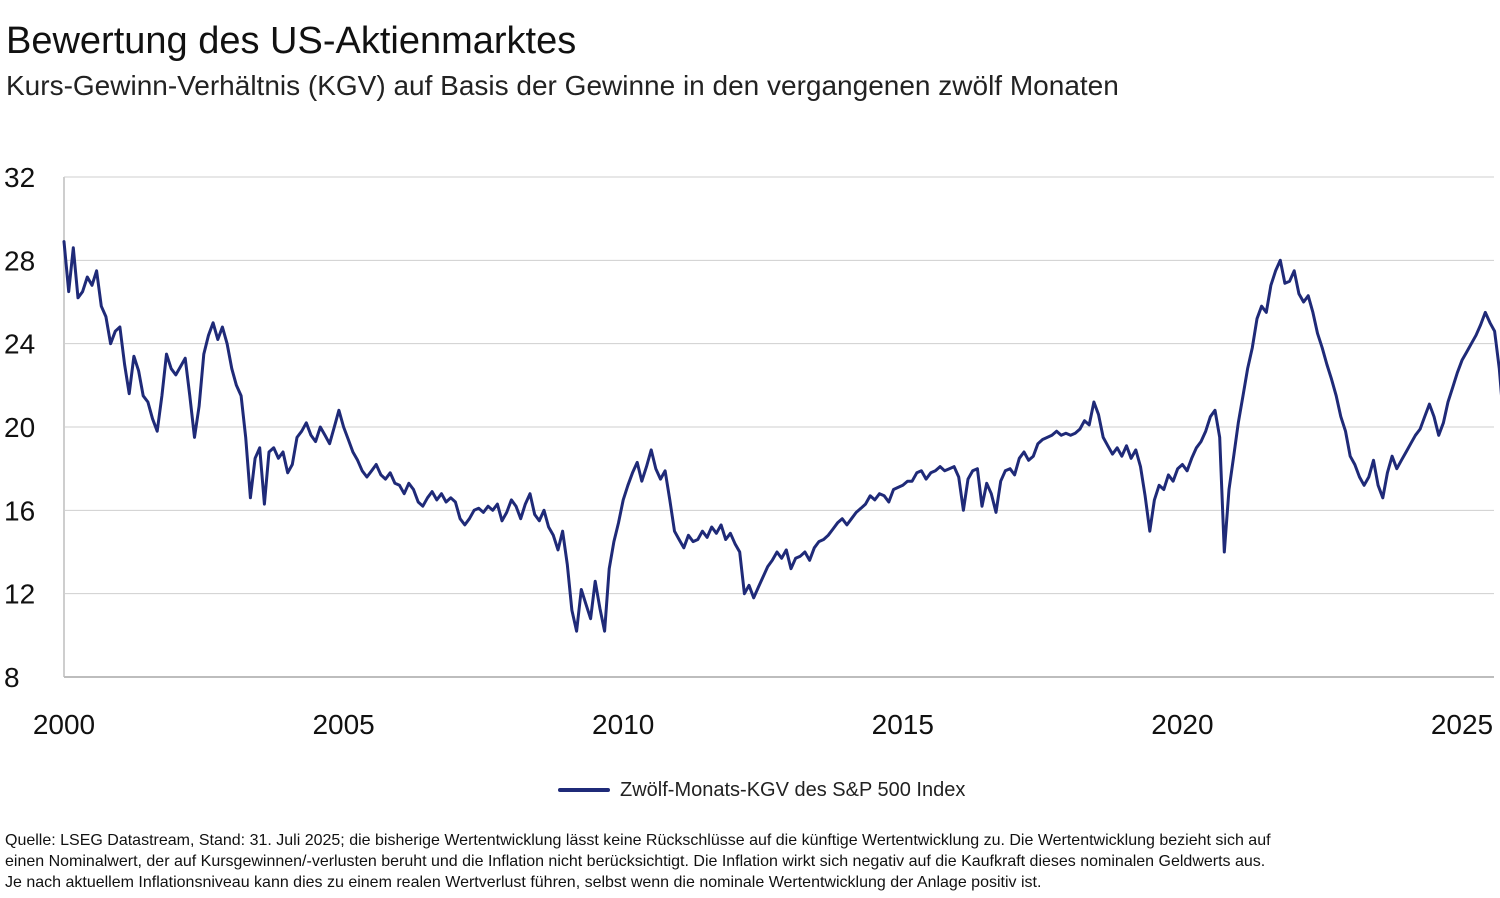 The image size is (1500, 898). Describe the element at coordinates (793, 789) in the screenshot. I see `legend-label: Zwölf-Monats-KGV des S&P 500 Index` at that location.